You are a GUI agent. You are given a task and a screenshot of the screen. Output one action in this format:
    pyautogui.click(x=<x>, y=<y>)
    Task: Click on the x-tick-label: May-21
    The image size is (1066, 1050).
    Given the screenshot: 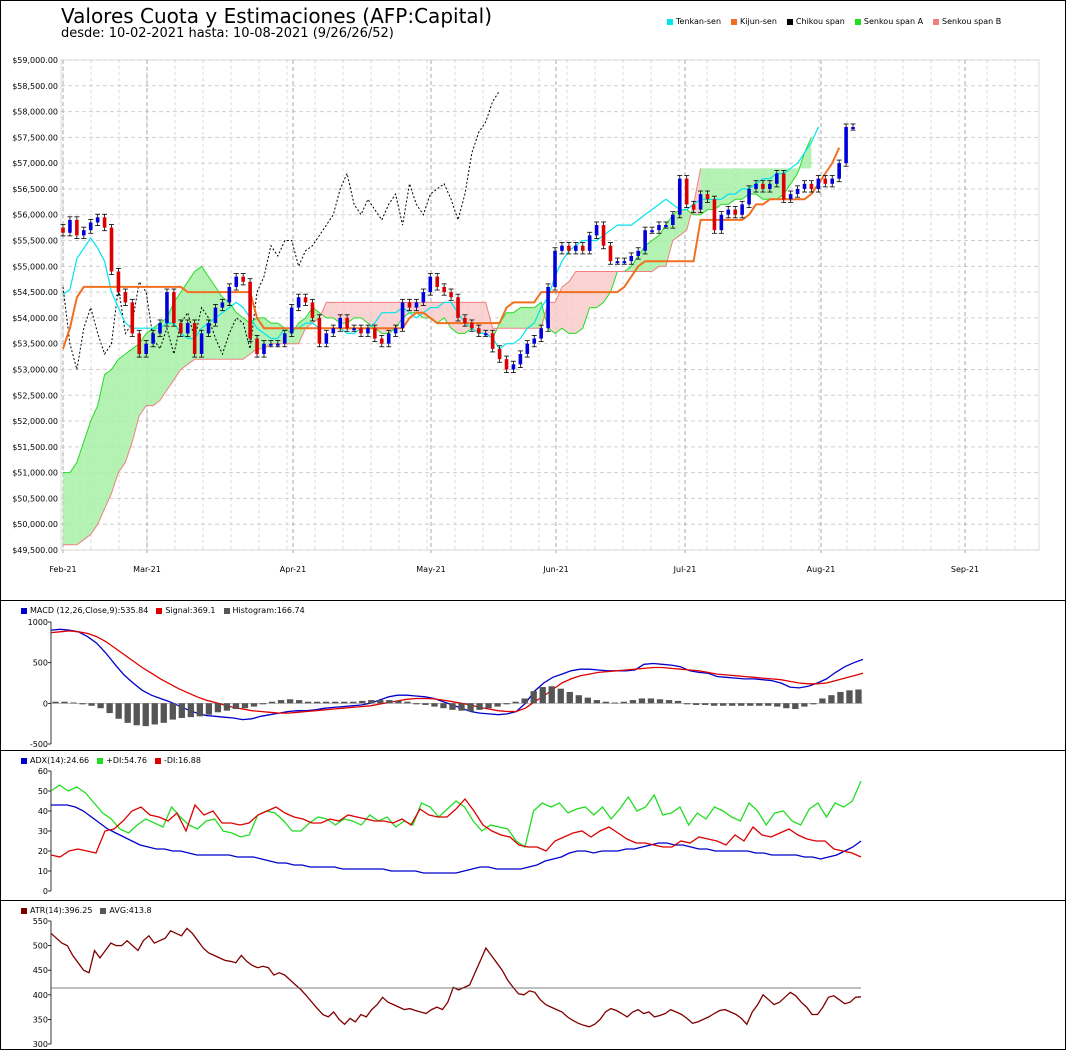 What is the action you would take?
    pyautogui.click(x=430, y=569)
    